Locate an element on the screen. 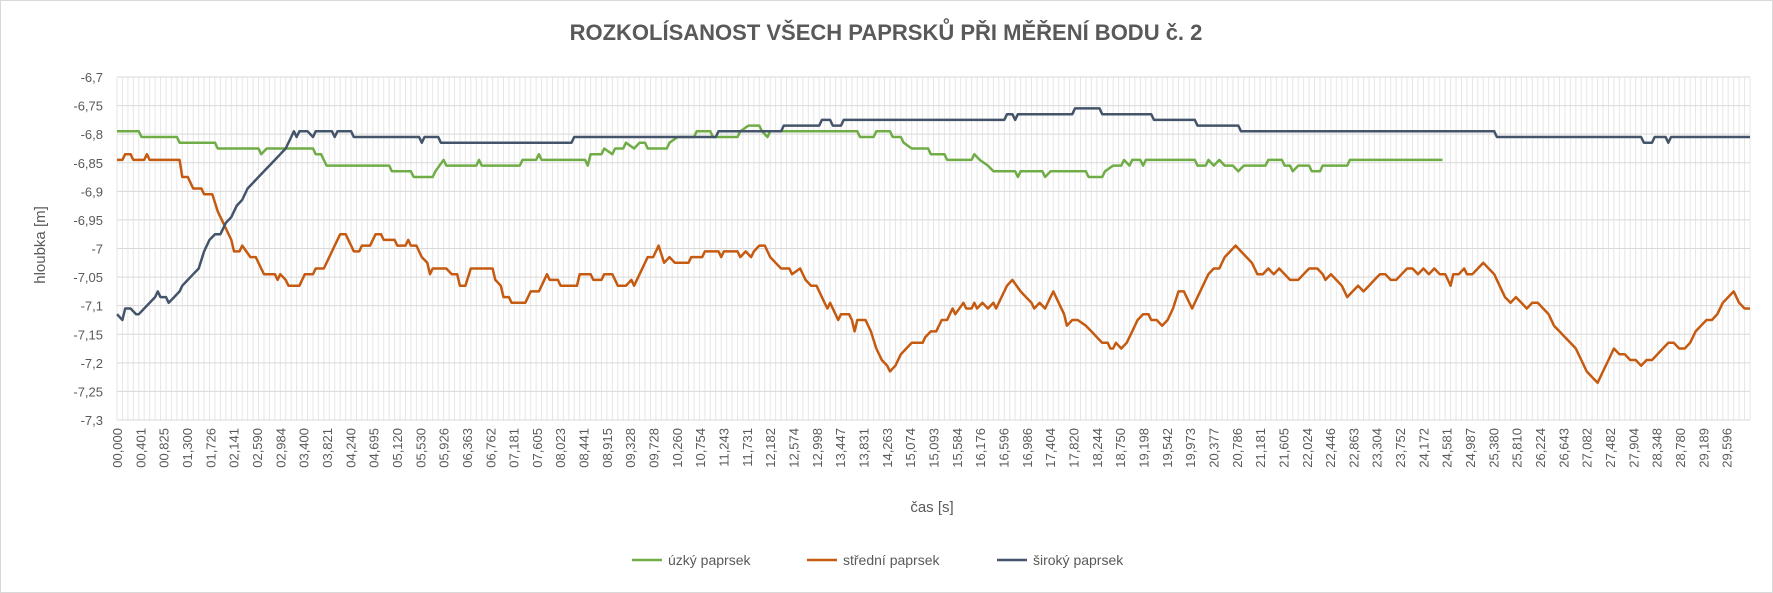  y-tick-label: -7,2 is located at coordinates (92, 363).